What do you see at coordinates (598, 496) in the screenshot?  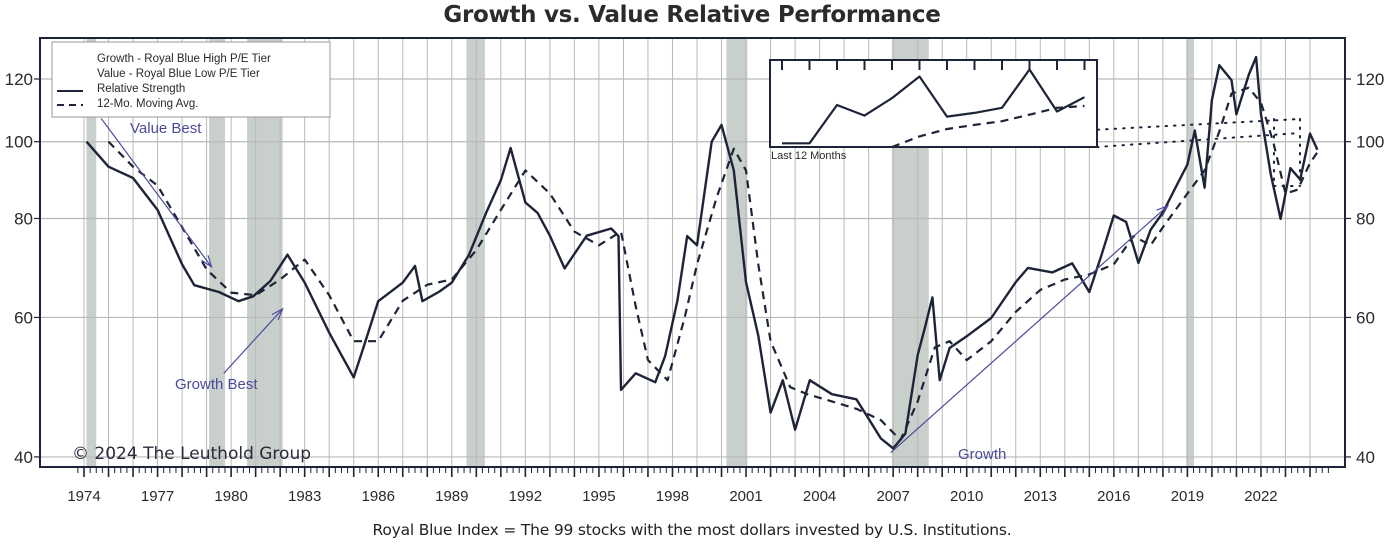 I see `x-tick-label: 1995` at bounding box center [598, 496].